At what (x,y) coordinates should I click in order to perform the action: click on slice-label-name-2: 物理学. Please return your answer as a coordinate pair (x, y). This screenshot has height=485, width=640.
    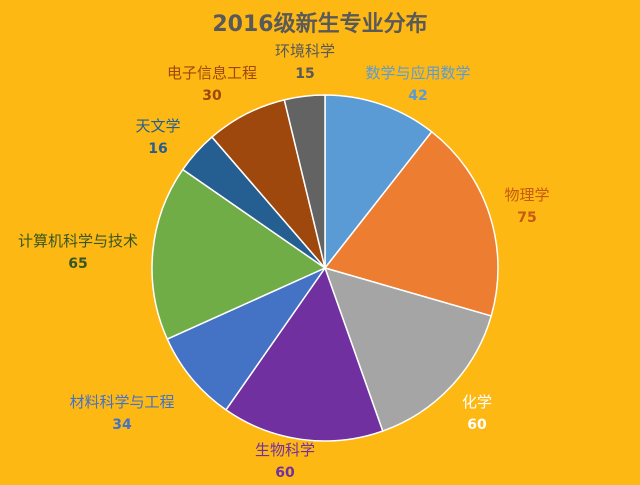
    Looking at the image, I should click on (526, 195).